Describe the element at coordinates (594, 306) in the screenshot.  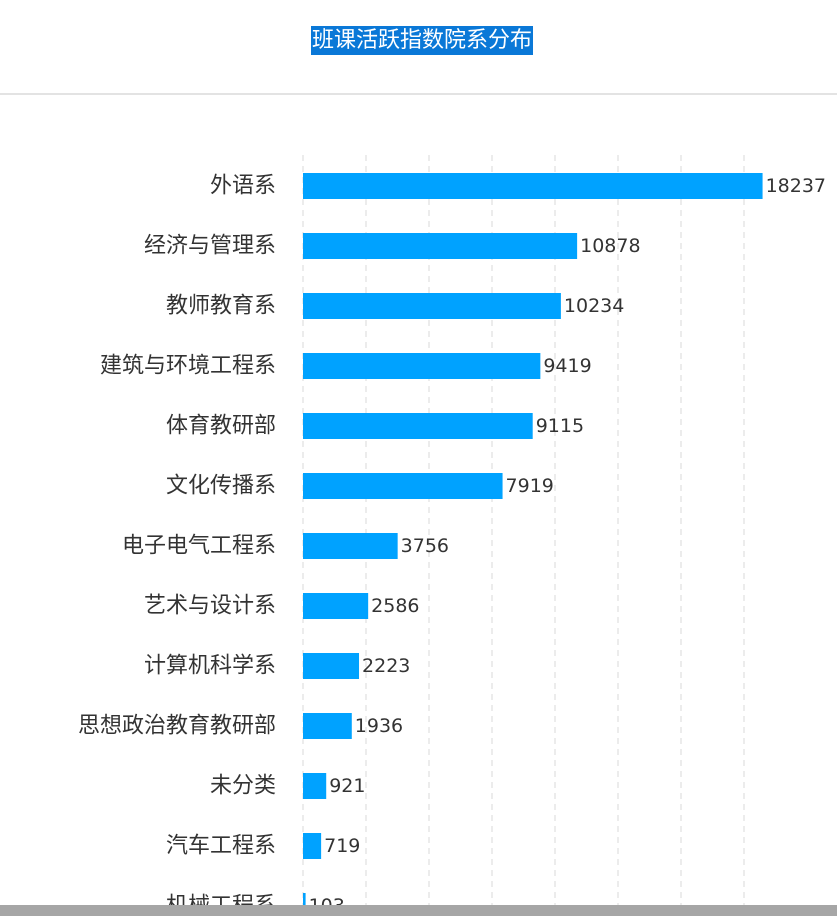
I see `data-label: 10234` at that location.